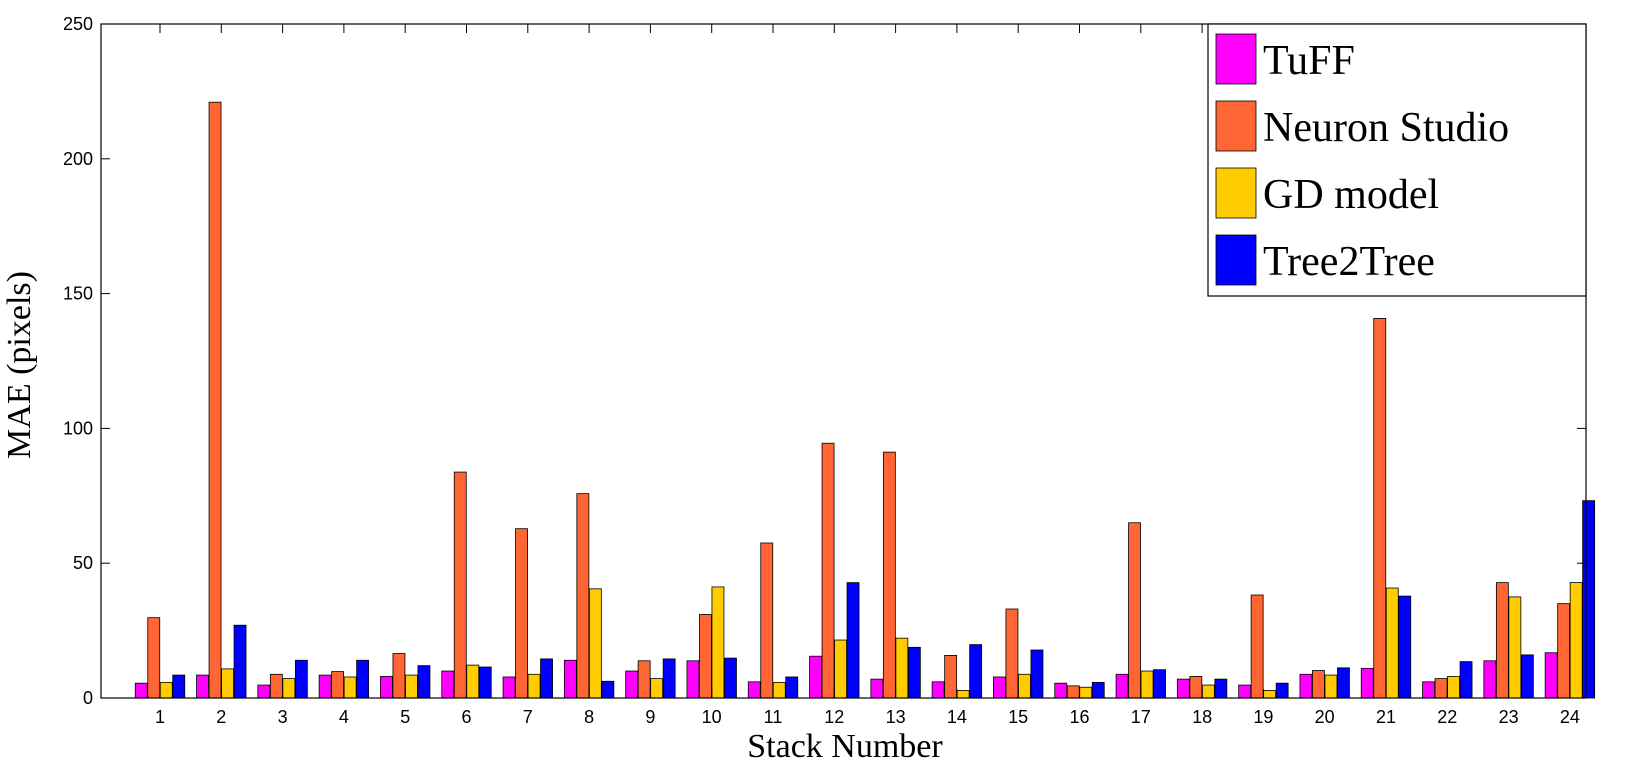 The height and width of the screenshot is (782, 1626). I want to click on legend: TuFF Neuron Studio GD model Tree2Tree, so click(1397, 160).